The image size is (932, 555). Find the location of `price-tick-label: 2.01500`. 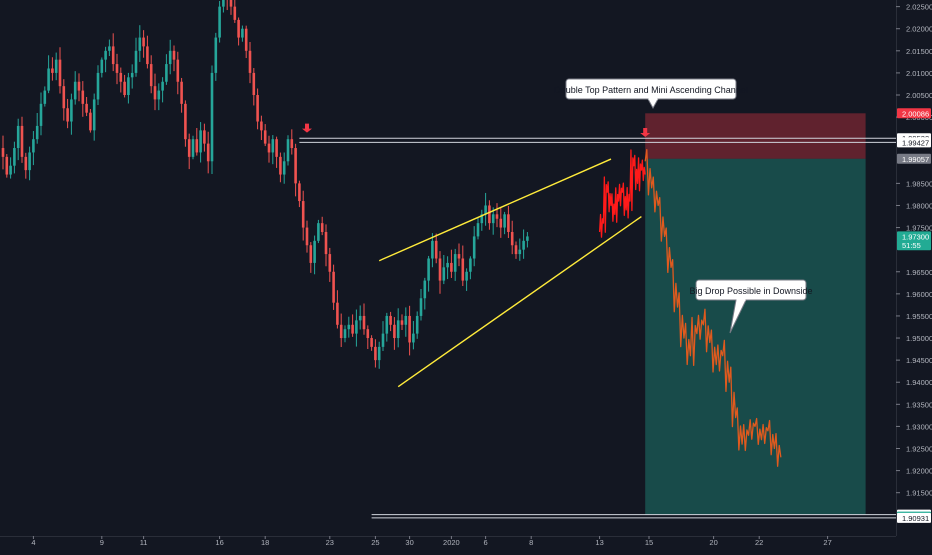

price-tick-label: 2.01500 is located at coordinates (919, 51).